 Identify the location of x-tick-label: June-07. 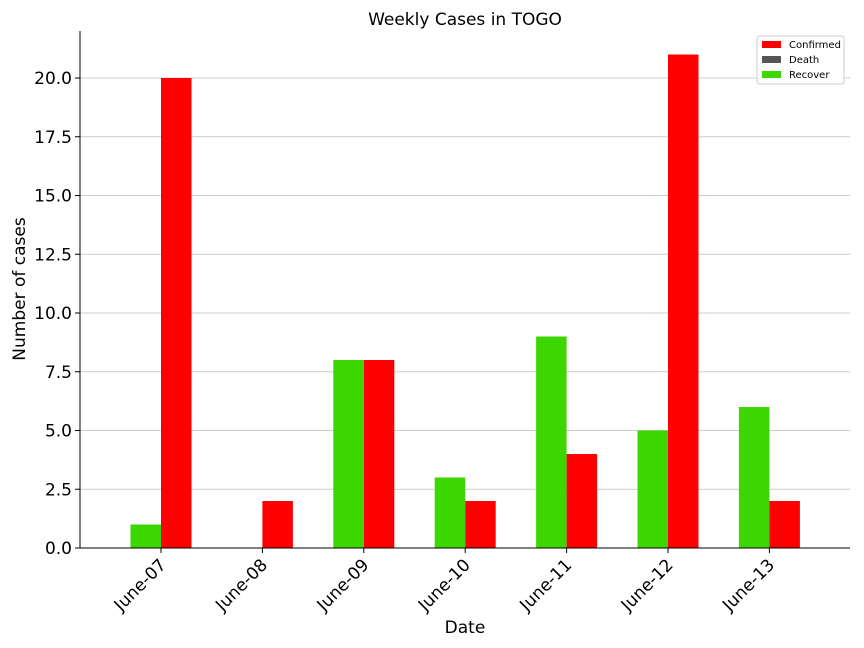
(140, 585).